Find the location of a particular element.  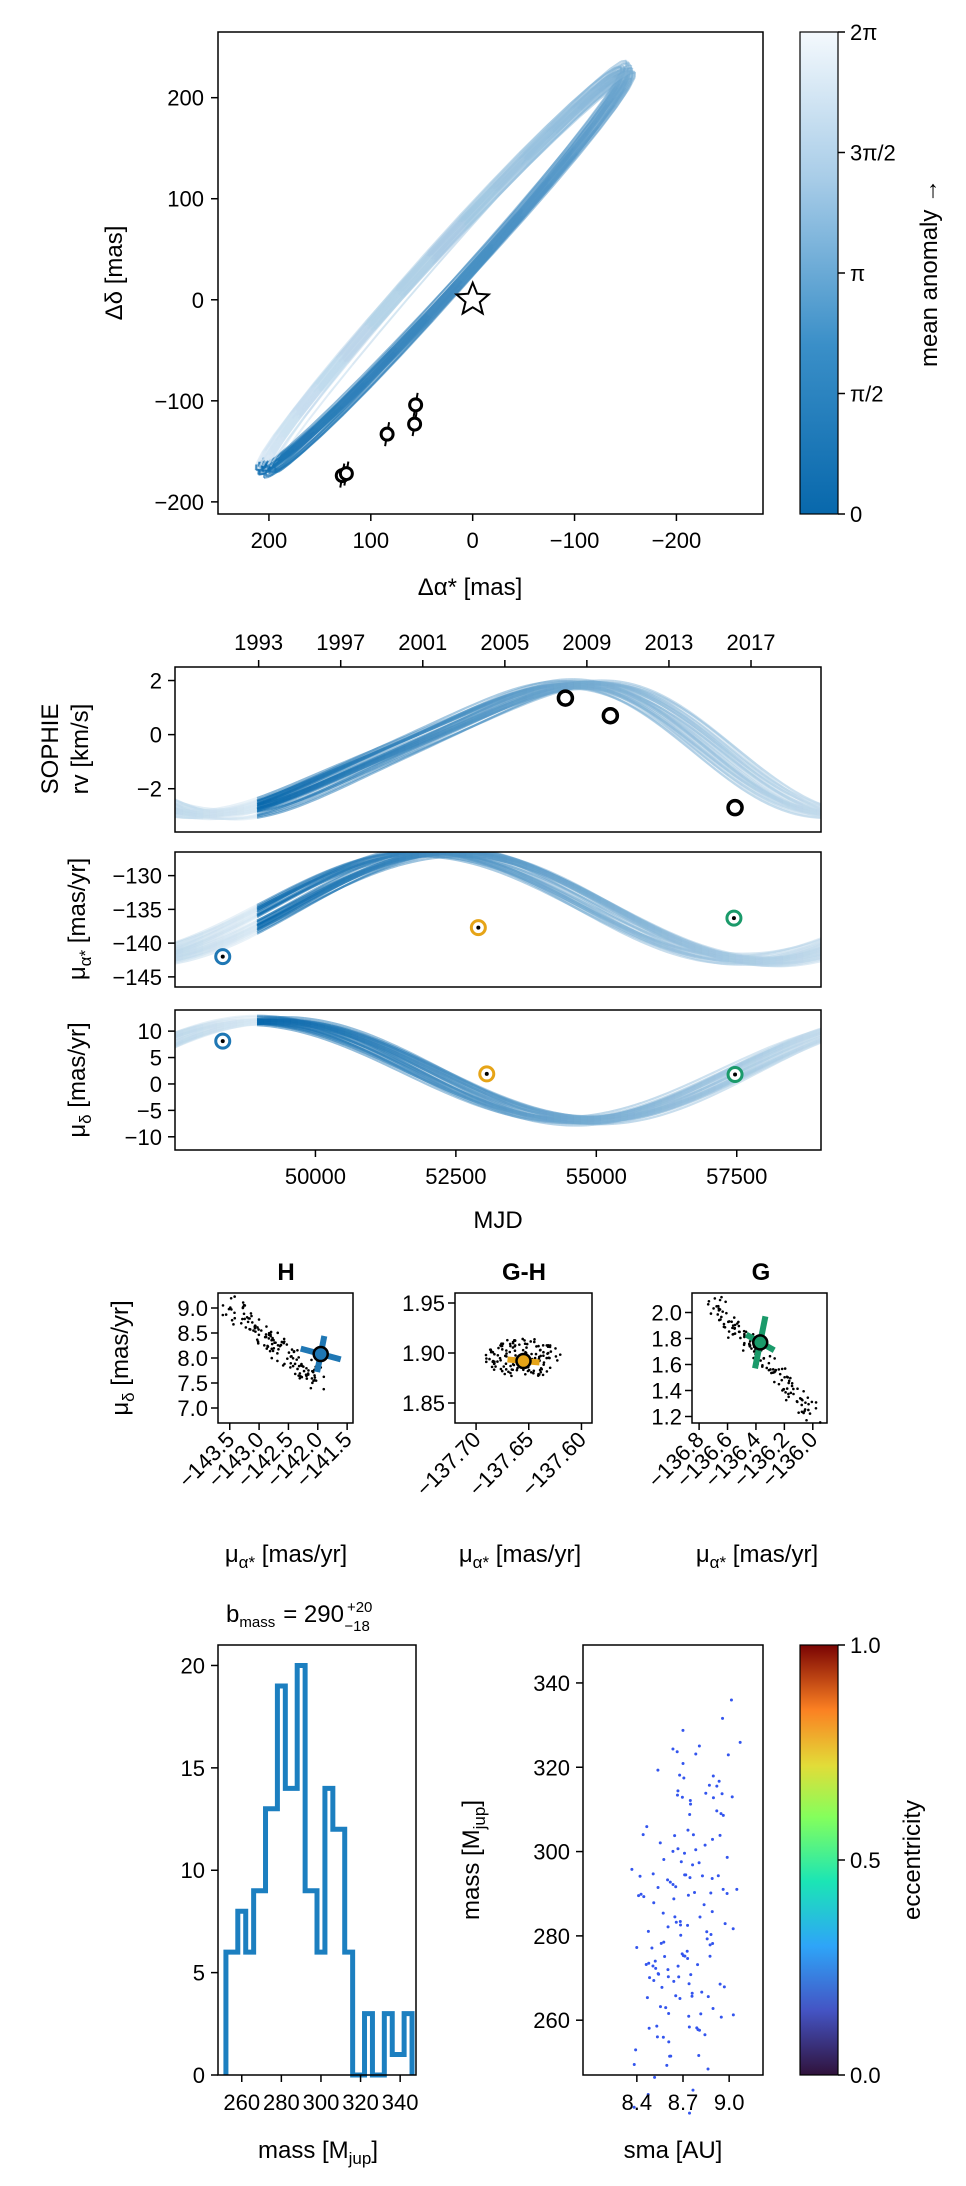

rv-measurement is located at coordinates (610, 715).